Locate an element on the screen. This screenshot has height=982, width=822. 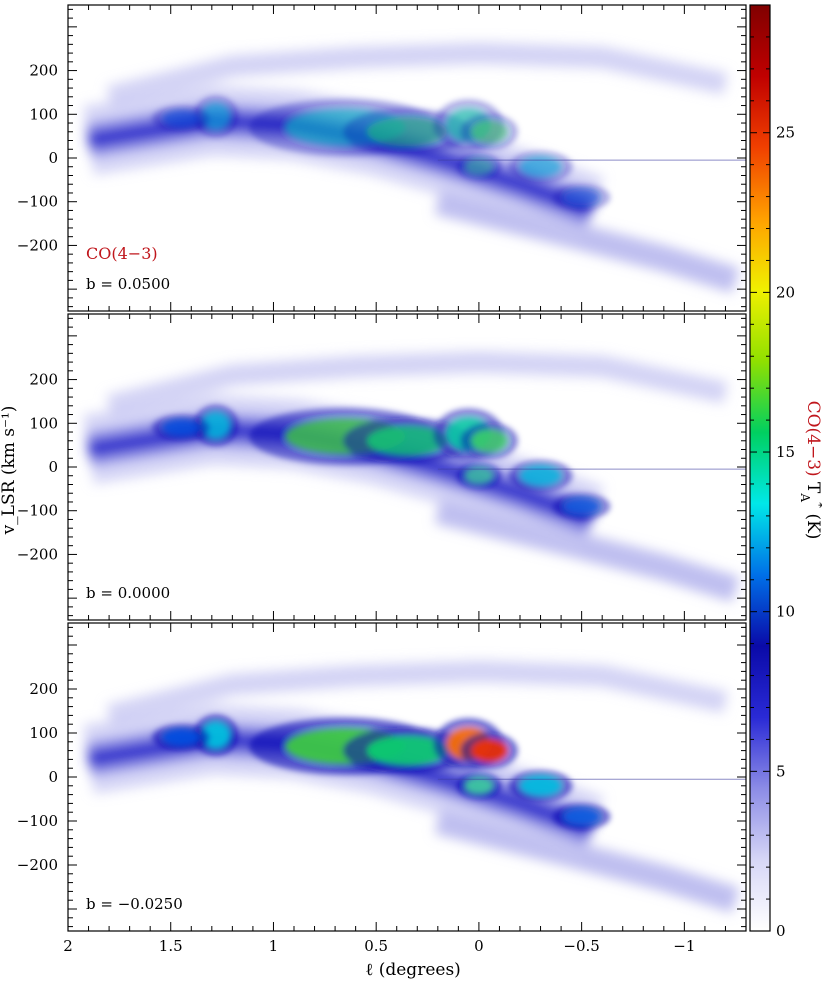
x-tick-label: −0.5 is located at coordinates (581, 946).